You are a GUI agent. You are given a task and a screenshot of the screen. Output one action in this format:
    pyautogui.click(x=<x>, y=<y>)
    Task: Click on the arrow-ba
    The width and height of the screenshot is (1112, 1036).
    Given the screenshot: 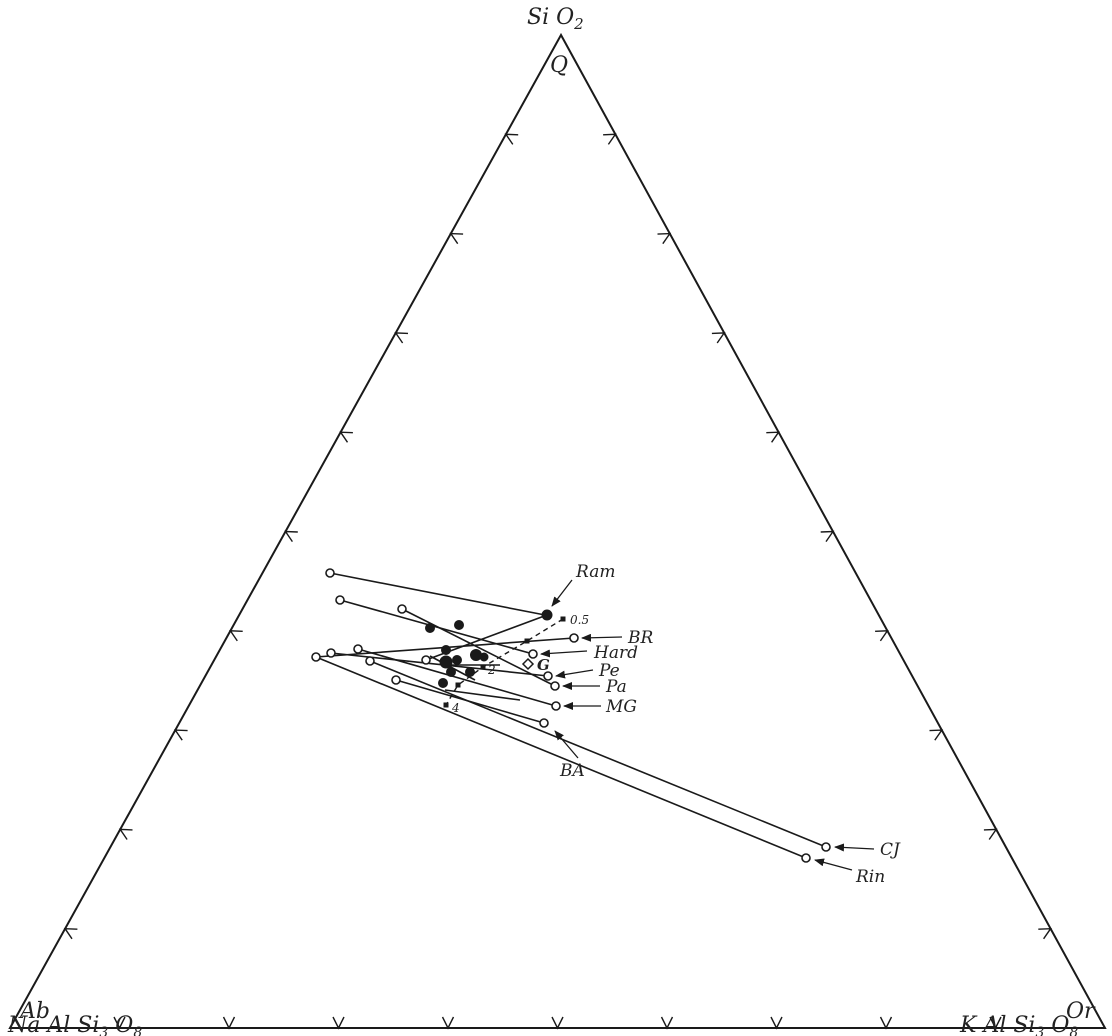 What is the action you would take?
    pyautogui.click(x=566, y=744)
    